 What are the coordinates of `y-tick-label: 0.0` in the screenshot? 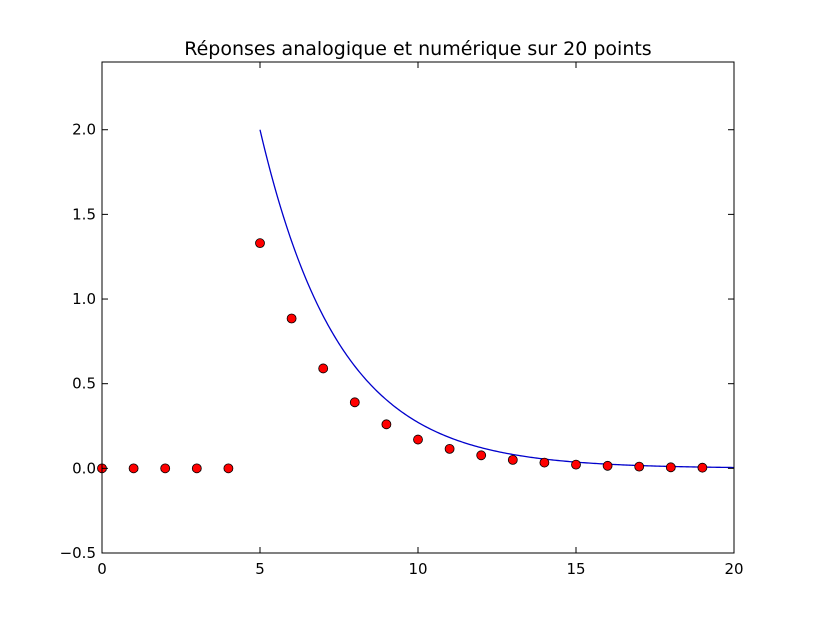 It's located at (84, 468).